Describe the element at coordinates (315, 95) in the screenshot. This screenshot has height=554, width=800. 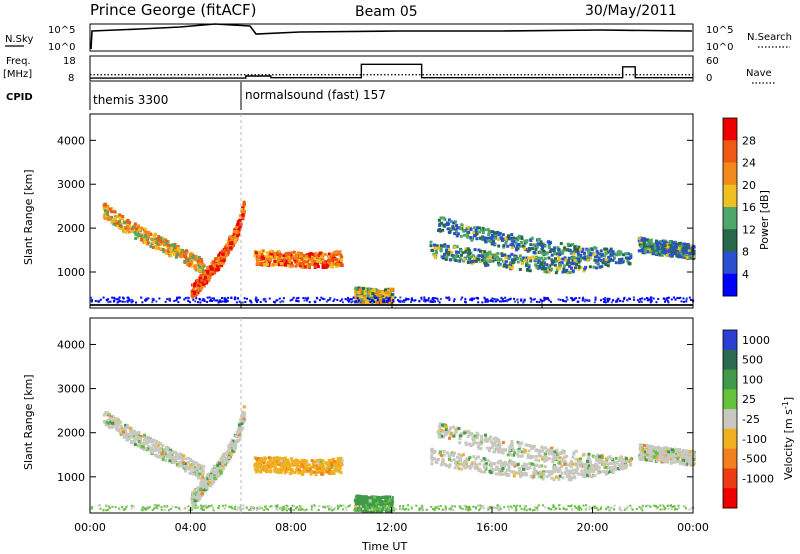
I see `cpid-segment-2: normalsound (fast) 157` at that location.